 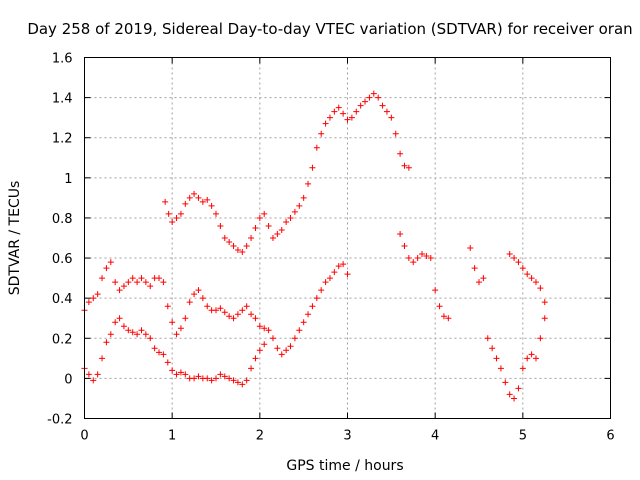 What do you see at coordinates (68, 179) in the screenshot?
I see `y-tick-label: 1` at bounding box center [68, 179].